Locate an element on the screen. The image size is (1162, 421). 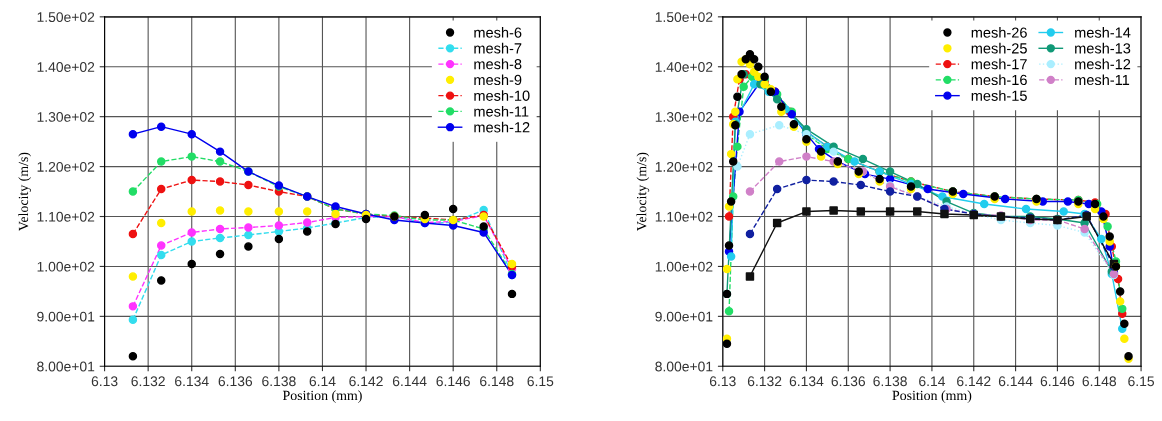
legend-label: mesh-9 is located at coordinates (498, 80).